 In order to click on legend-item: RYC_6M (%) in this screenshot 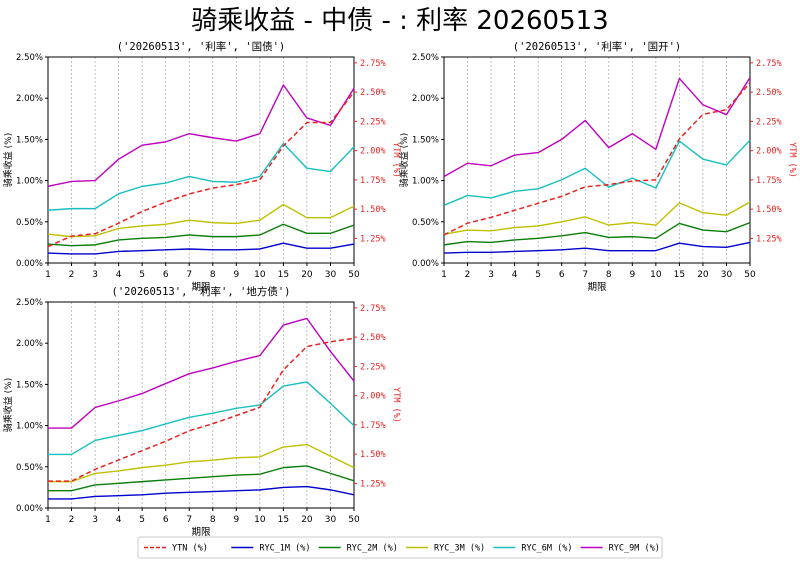, I will do `click(533, 549)`.